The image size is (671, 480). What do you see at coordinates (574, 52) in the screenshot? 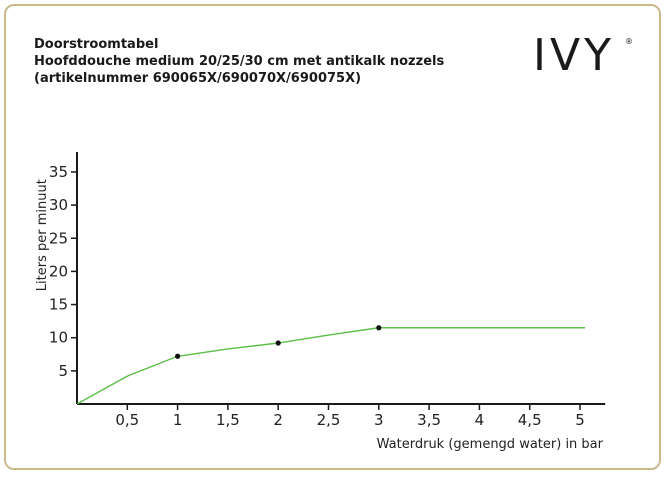
I see `logo-text: IVY` at bounding box center [574, 52].